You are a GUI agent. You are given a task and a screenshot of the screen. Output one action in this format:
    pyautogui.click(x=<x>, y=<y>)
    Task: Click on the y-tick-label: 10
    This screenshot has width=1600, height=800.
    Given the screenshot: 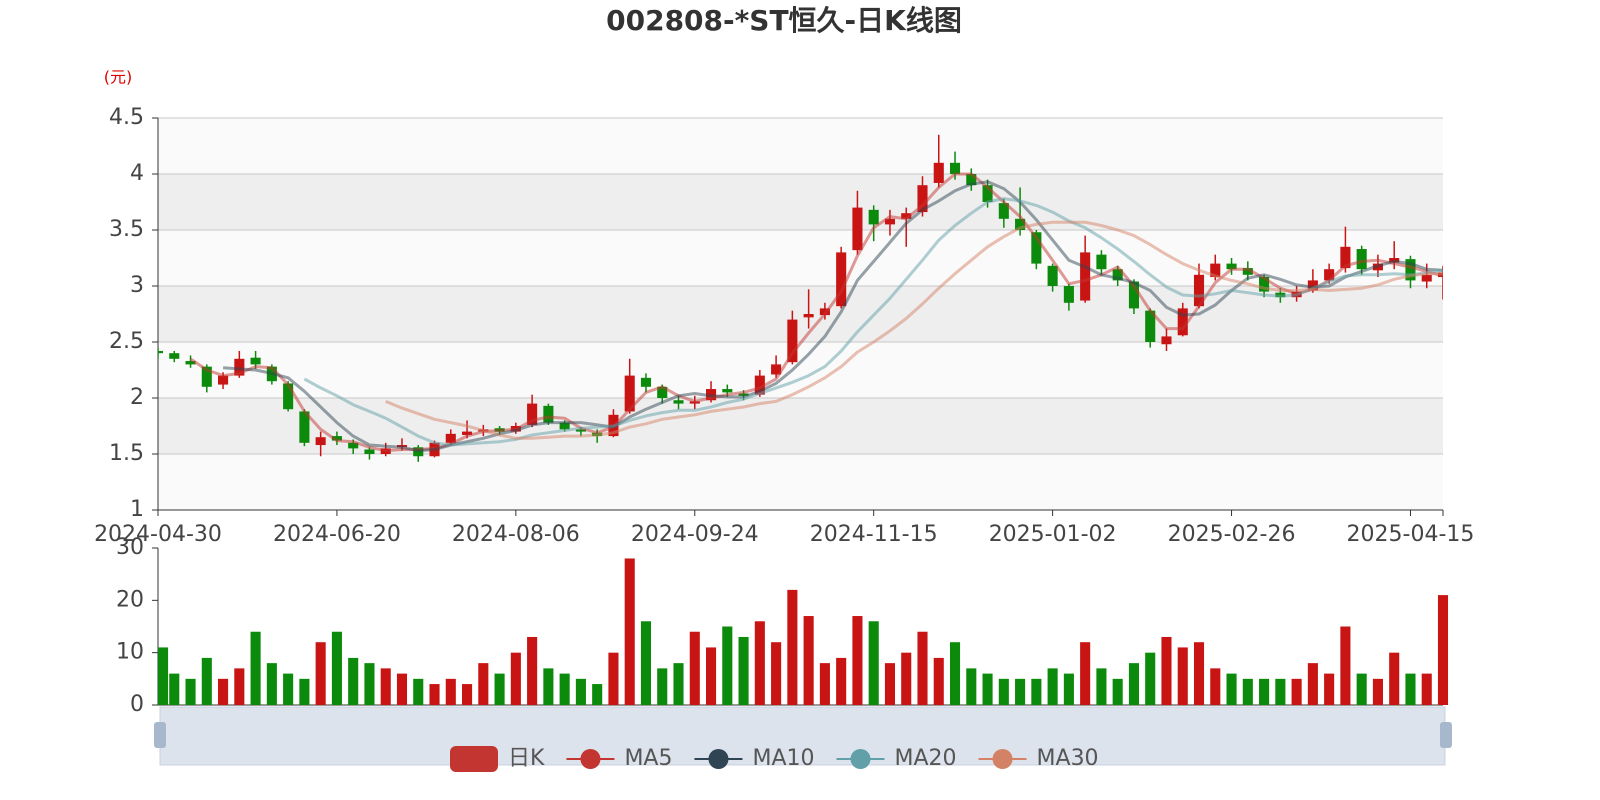 What is the action you would take?
    pyautogui.click(x=130, y=652)
    